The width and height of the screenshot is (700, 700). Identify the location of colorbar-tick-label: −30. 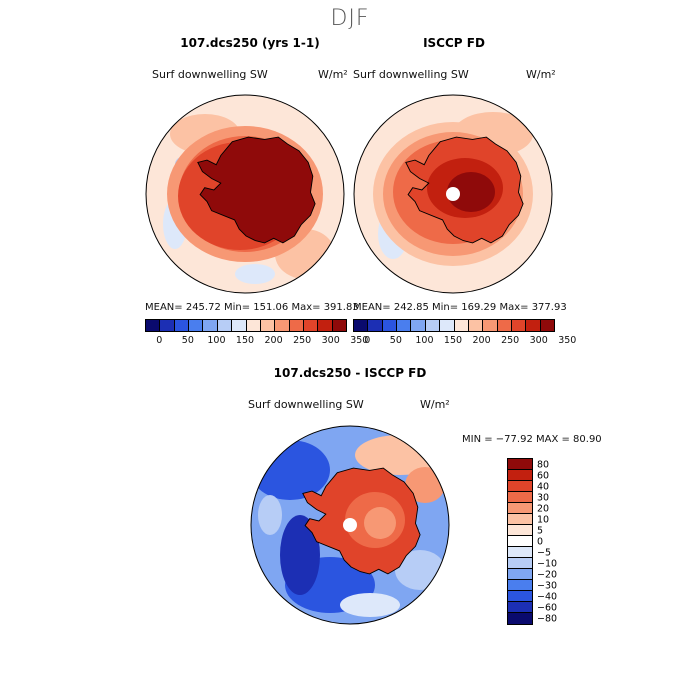
(547, 585).